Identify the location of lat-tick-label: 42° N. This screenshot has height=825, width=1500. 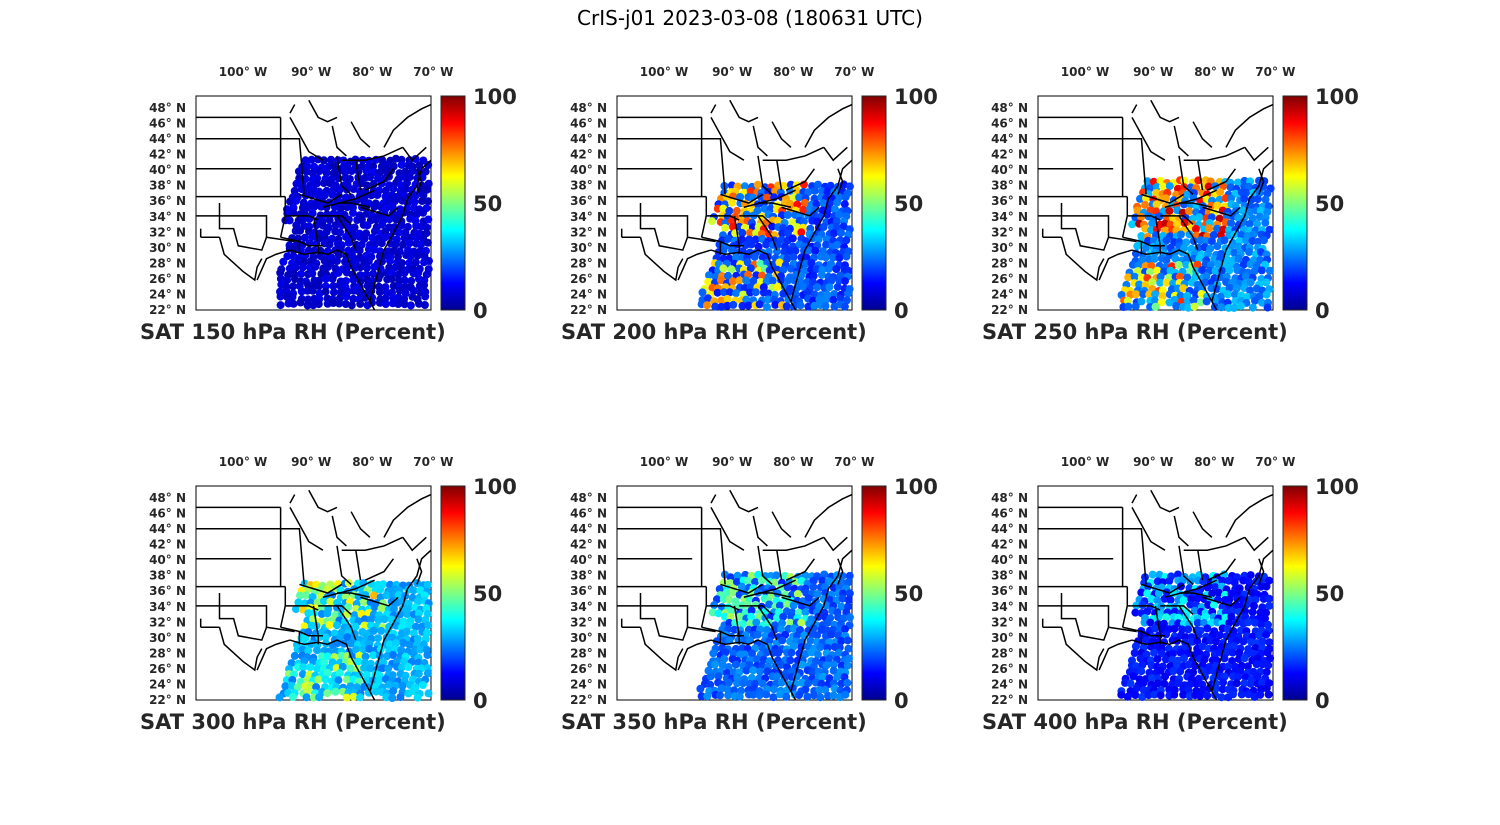
(1009, 155).